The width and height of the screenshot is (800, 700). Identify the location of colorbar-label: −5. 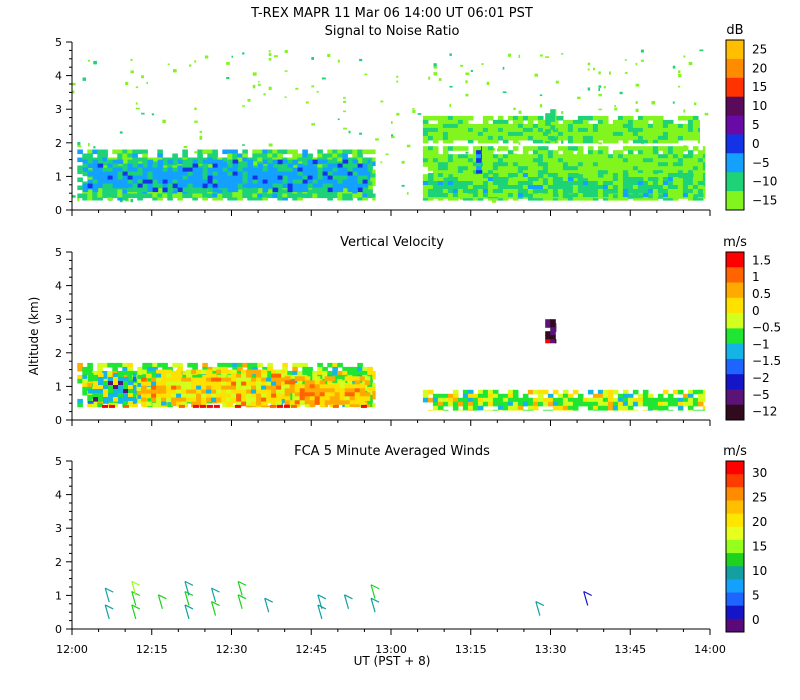
(761, 163).